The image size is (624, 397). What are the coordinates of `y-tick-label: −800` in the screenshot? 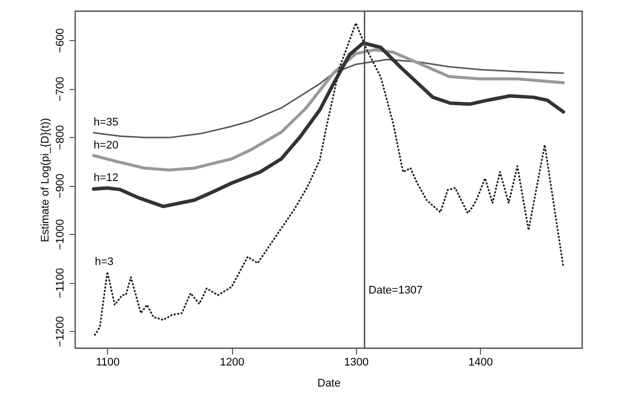 It's located at (60, 137).